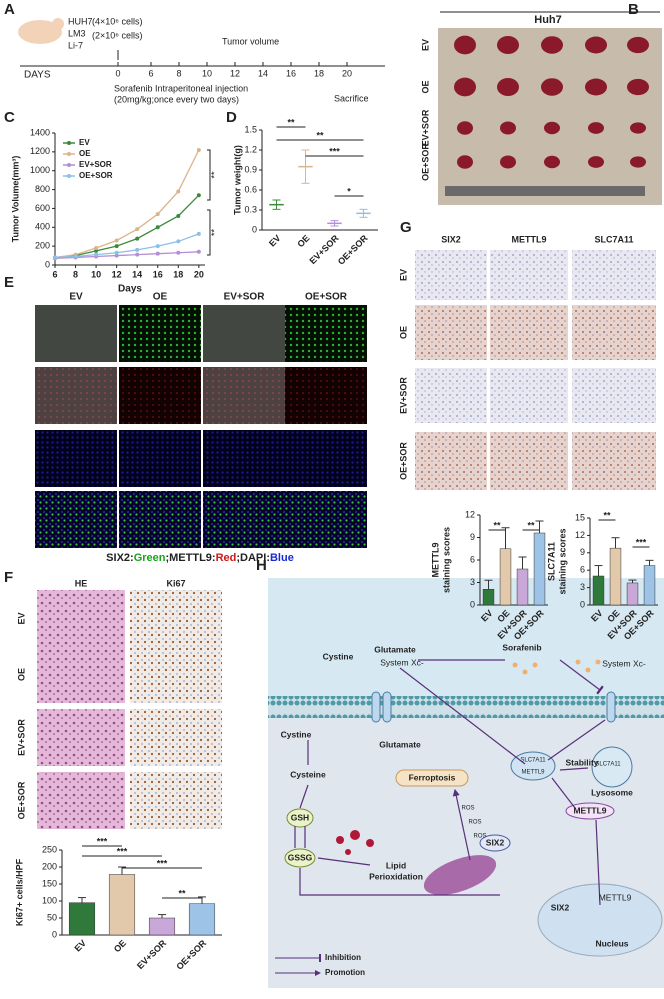 The image size is (664, 999). I want to click on column-label: OE, so click(160, 297).